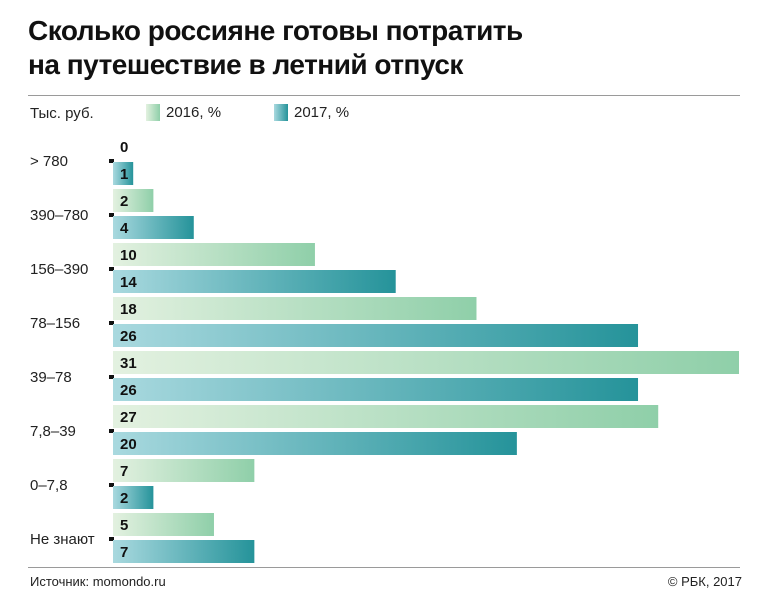 This screenshot has height=598, width=768. Describe the element at coordinates (128, 417) in the screenshot. I see `bar-value-label: 27` at that location.